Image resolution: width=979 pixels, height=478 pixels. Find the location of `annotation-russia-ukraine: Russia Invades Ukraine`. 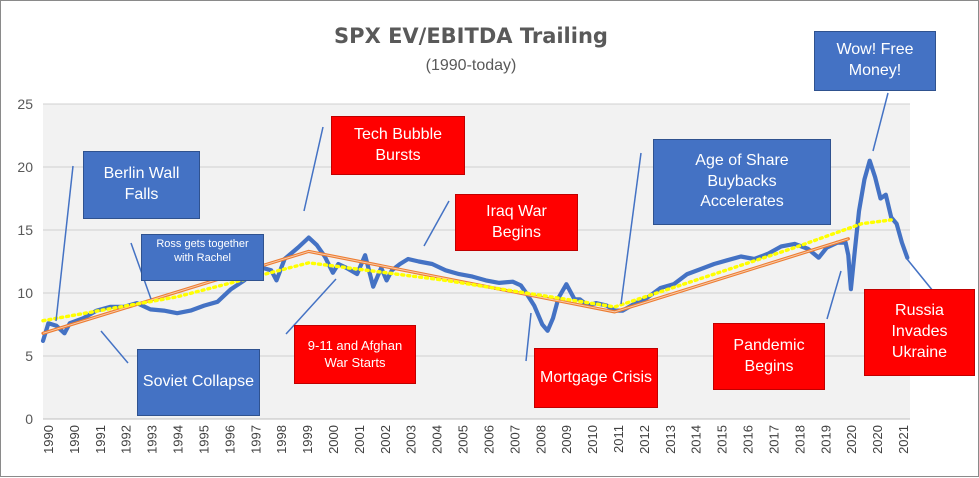

annotation-russia-ukraine: Russia Invades Ukraine is located at coordinates (919, 332).